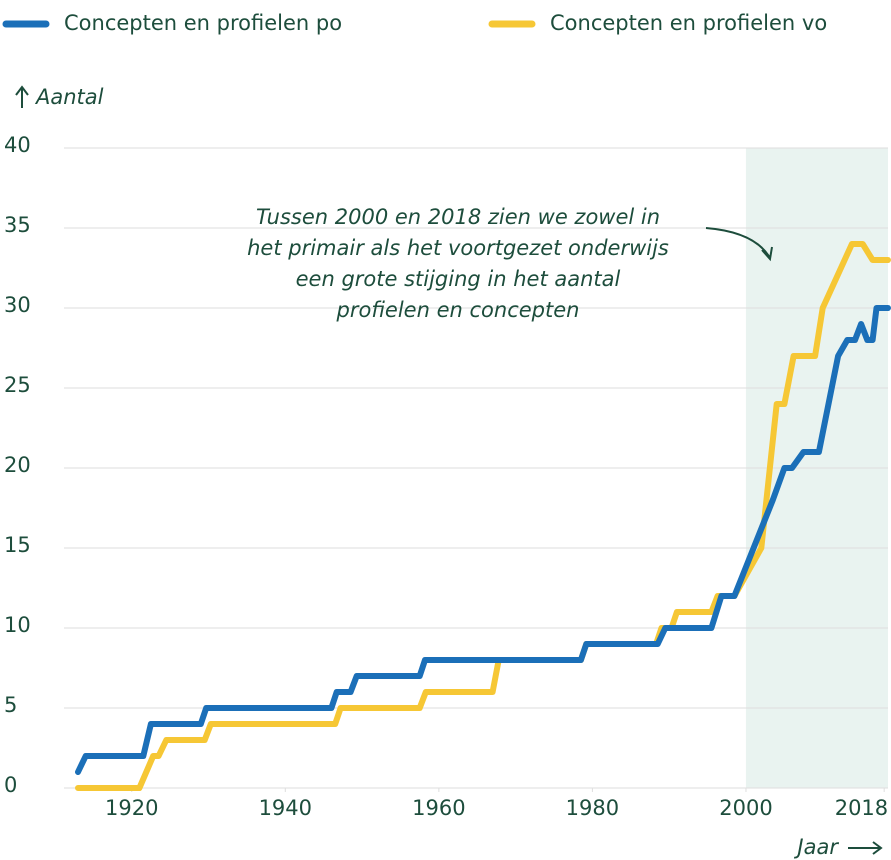 The image size is (891, 860). I want to click on x-tick-label: 2000, so click(745, 808).